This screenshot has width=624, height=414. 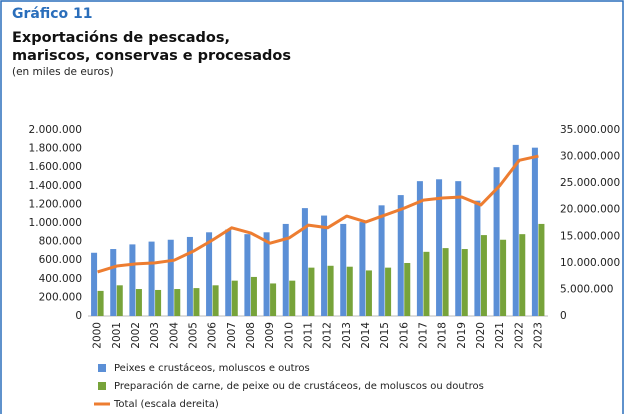 What do you see at coordinates (78, 316) in the screenshot?
I see `y-tick-label: 0` at bounding box center [78, 316].